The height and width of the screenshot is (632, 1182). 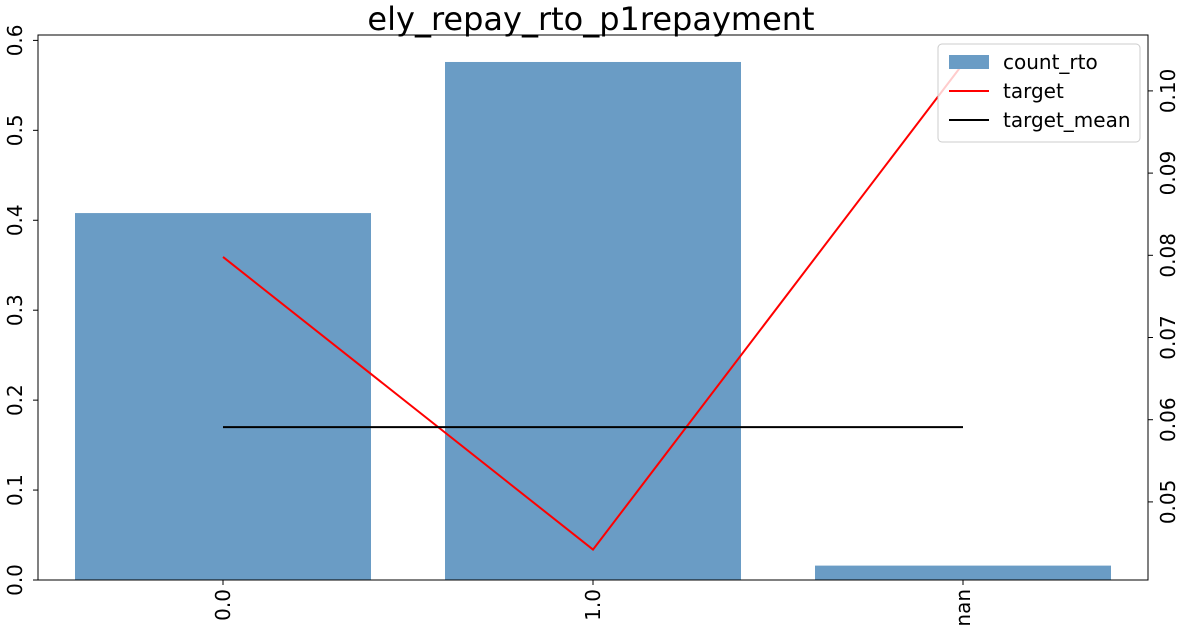 What do you see at coordinates (1168, 419) in the screenshot?
I see `right-tick-label: 0.06` at bounding box center [1168, 419].